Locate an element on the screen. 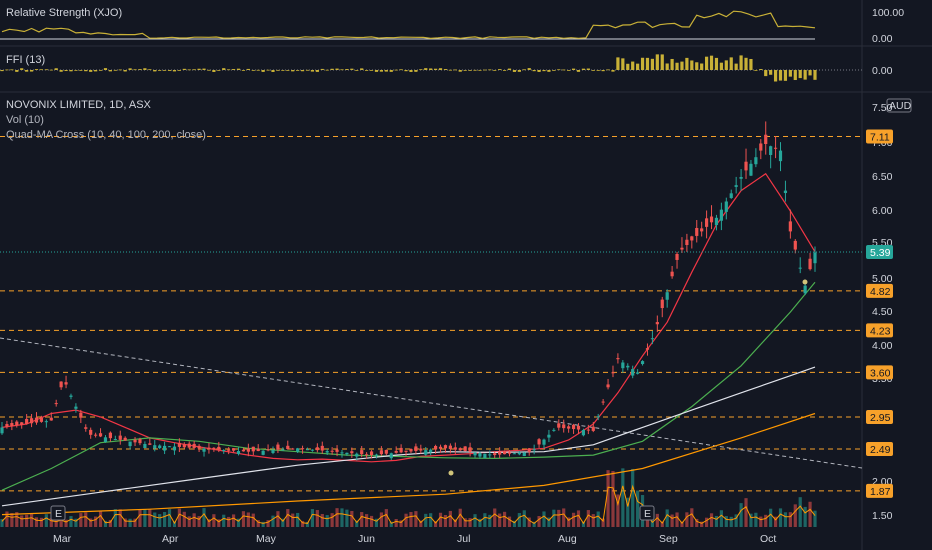 The width and height of the screenshot is (932, 550). price-level-tag is located at coordinates (879, 136).